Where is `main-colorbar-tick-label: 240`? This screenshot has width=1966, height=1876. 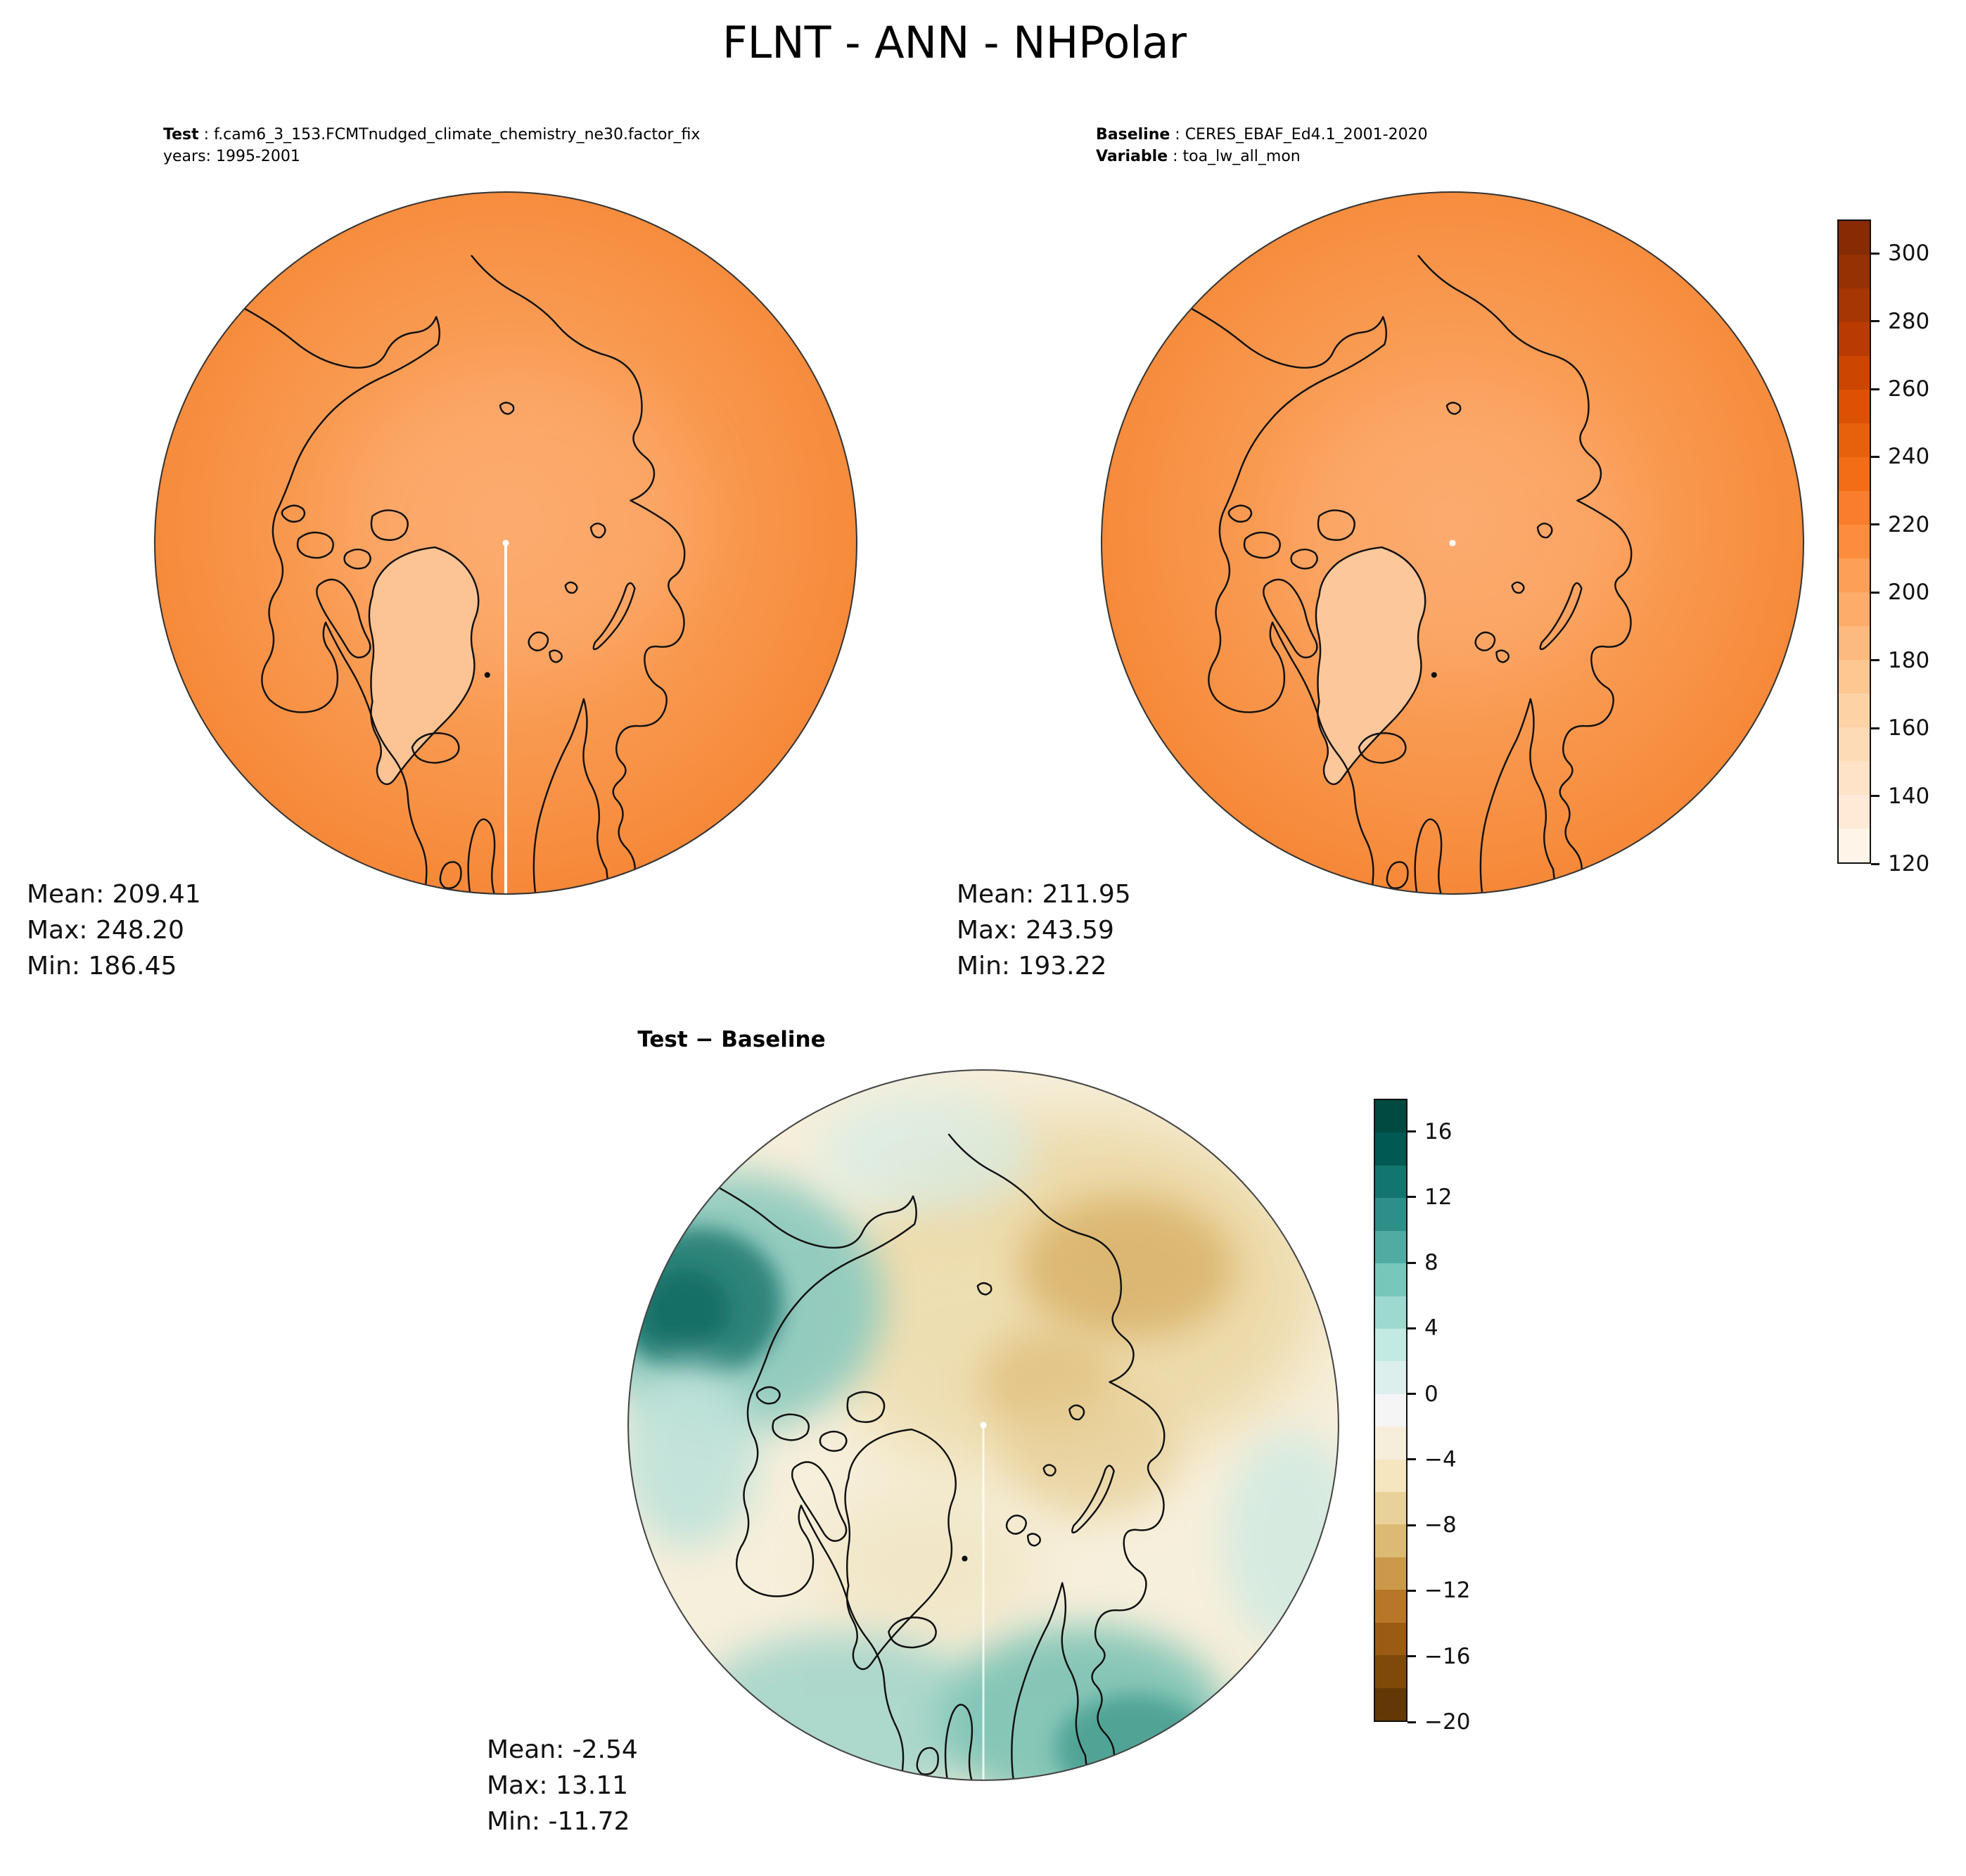
main-colorbar-tick-label: 240 is located at coordinates (1909, 457).